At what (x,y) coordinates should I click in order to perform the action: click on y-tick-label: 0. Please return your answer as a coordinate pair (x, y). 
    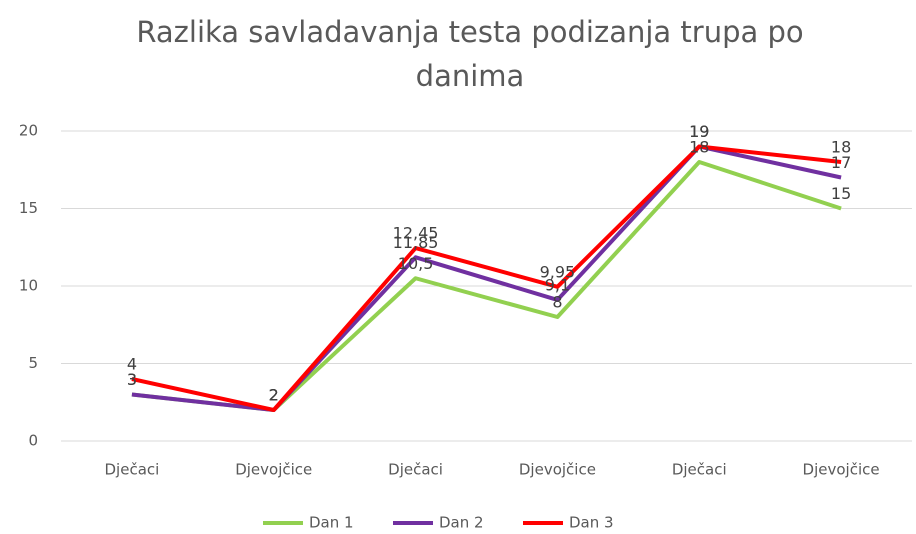
    Looking at the image, I should click on (33, 441).